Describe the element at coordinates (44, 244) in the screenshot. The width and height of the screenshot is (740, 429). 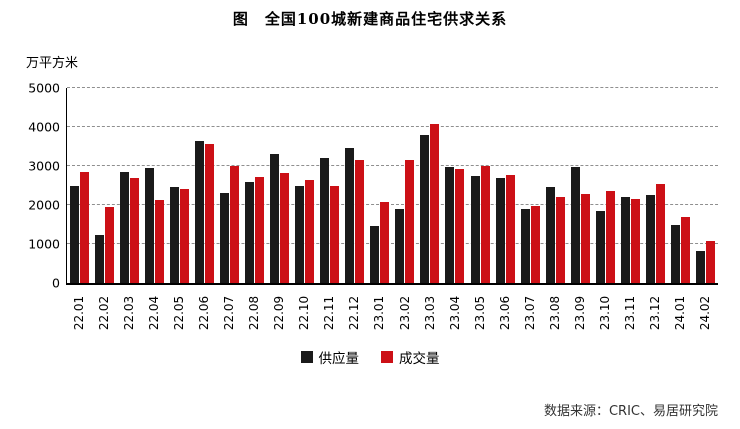
I see `y-tick-label: 1000` at that location.